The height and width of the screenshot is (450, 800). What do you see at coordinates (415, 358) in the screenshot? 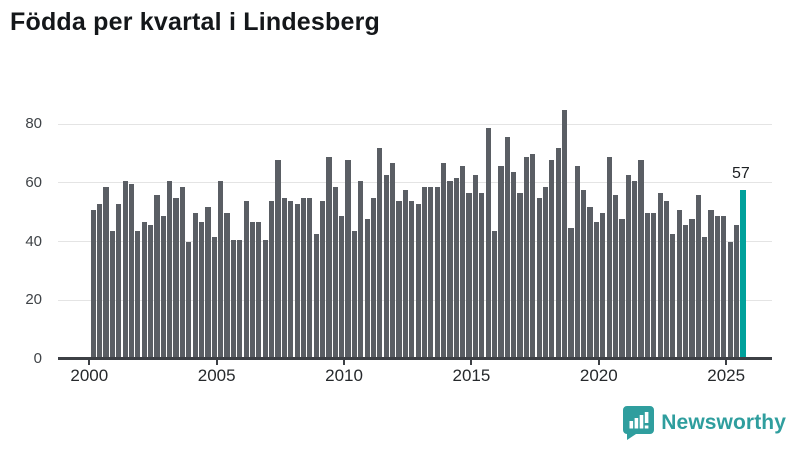
I see `x-axis-line` at bounding box center [415, 358].